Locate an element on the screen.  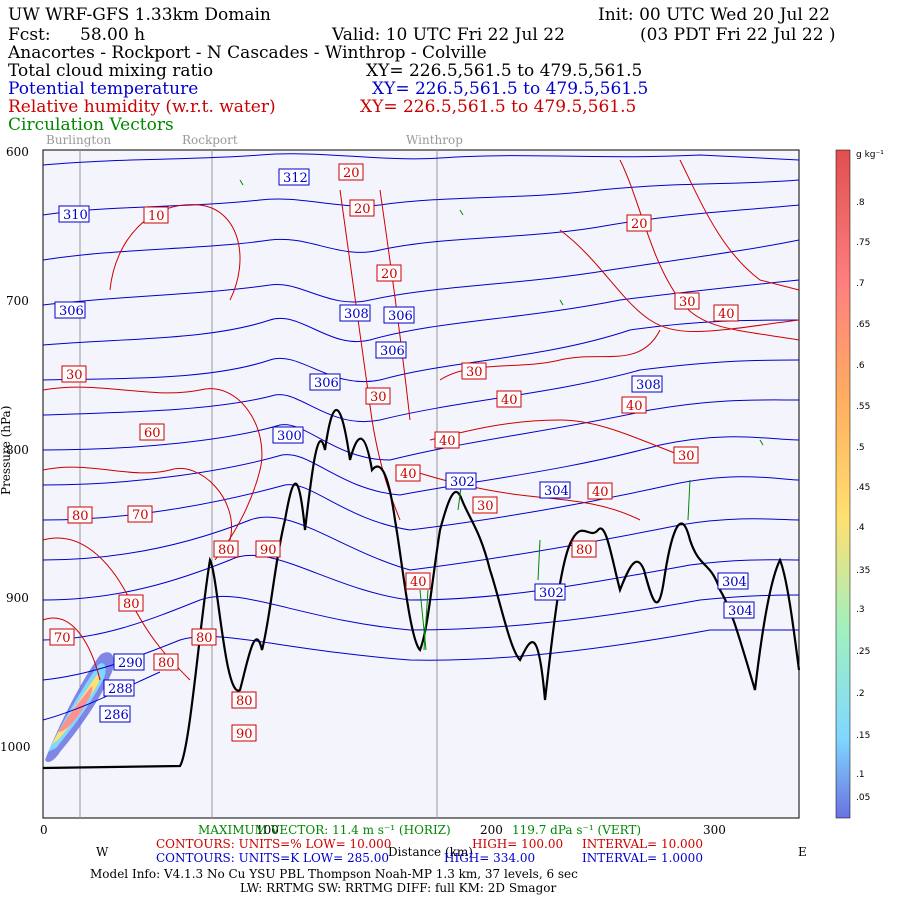
y-tick-label: 900 is located at coordinates (17, 598).